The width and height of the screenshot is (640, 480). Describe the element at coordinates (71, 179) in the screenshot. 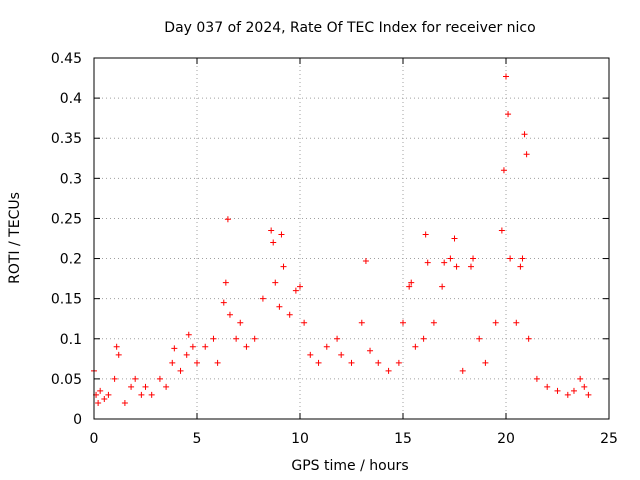

I see `y-tick-label: 0.3` at that location.